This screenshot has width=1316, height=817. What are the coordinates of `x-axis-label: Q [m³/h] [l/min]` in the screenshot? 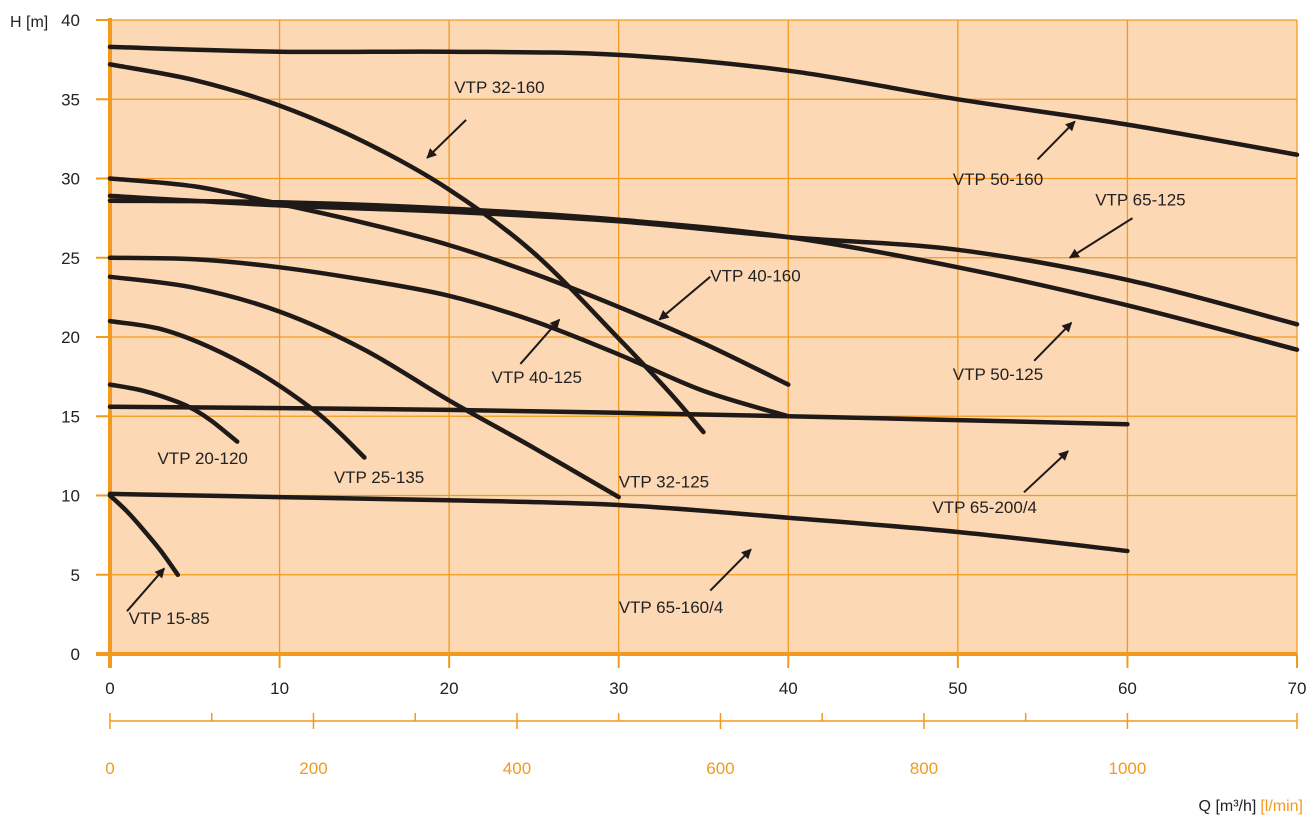 It's located at (1251, 806).